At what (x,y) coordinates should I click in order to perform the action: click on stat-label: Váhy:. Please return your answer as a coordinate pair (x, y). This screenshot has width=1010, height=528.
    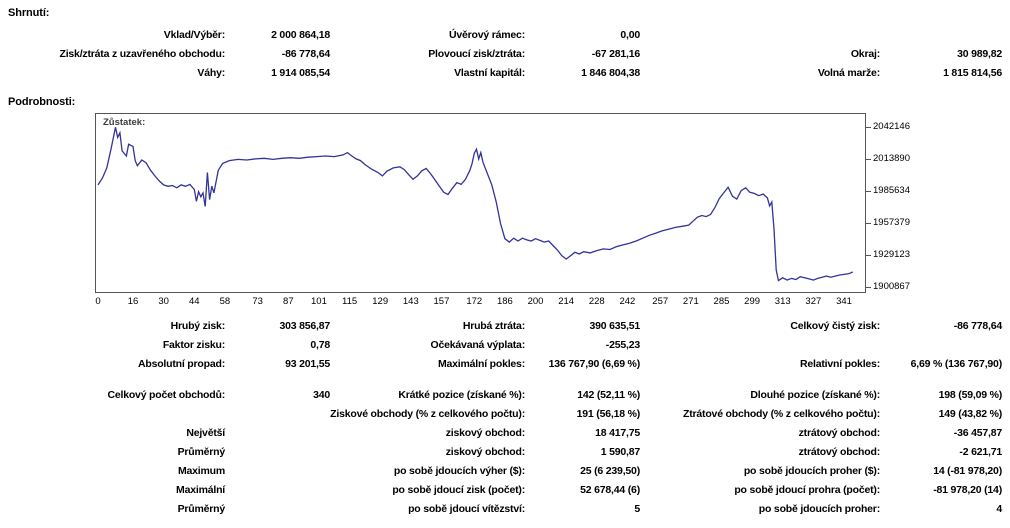
    Looking at the image, I should click on (211, 73).